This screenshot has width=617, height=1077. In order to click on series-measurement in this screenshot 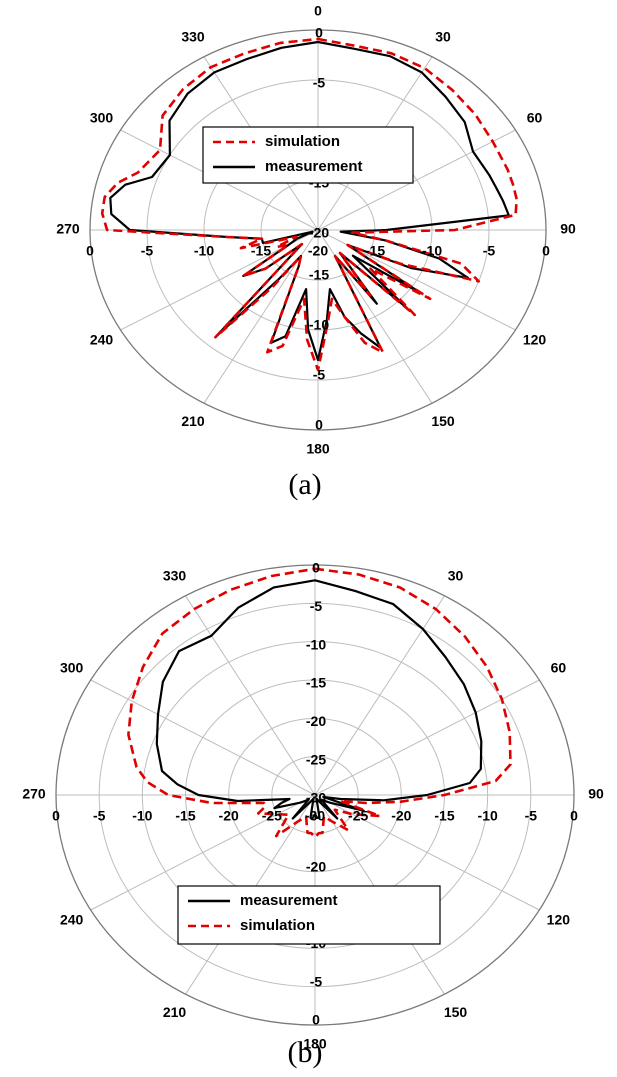, I will do `click(319, 699)`.